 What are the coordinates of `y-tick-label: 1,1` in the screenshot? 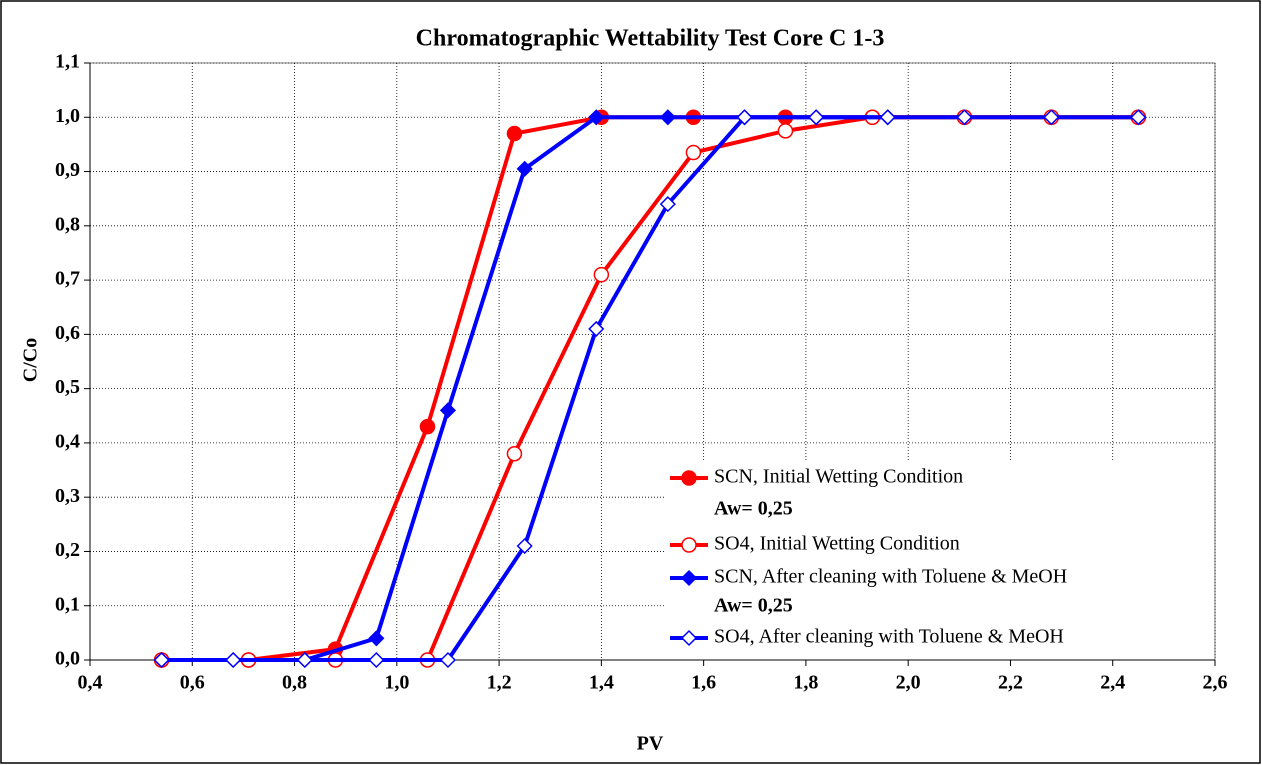 It's located at (67, 62).